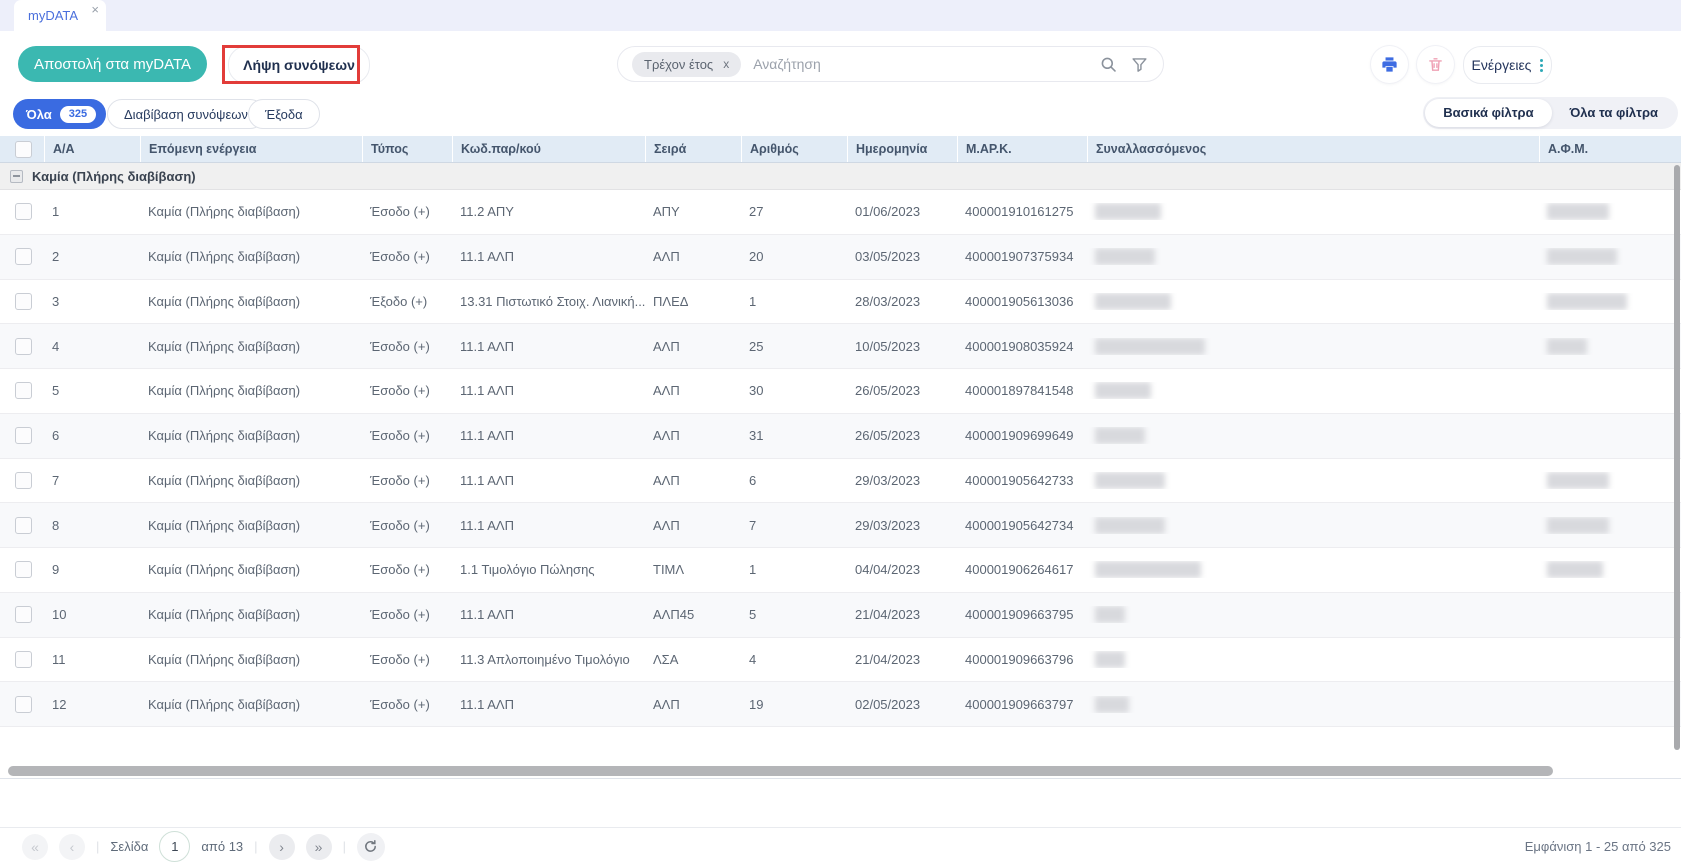 The height and width of the screenshot is (865, 1681). Describe the element at coordinates (1677, 457) in the screenshot. I see `vertical-scrollbar` at that location.